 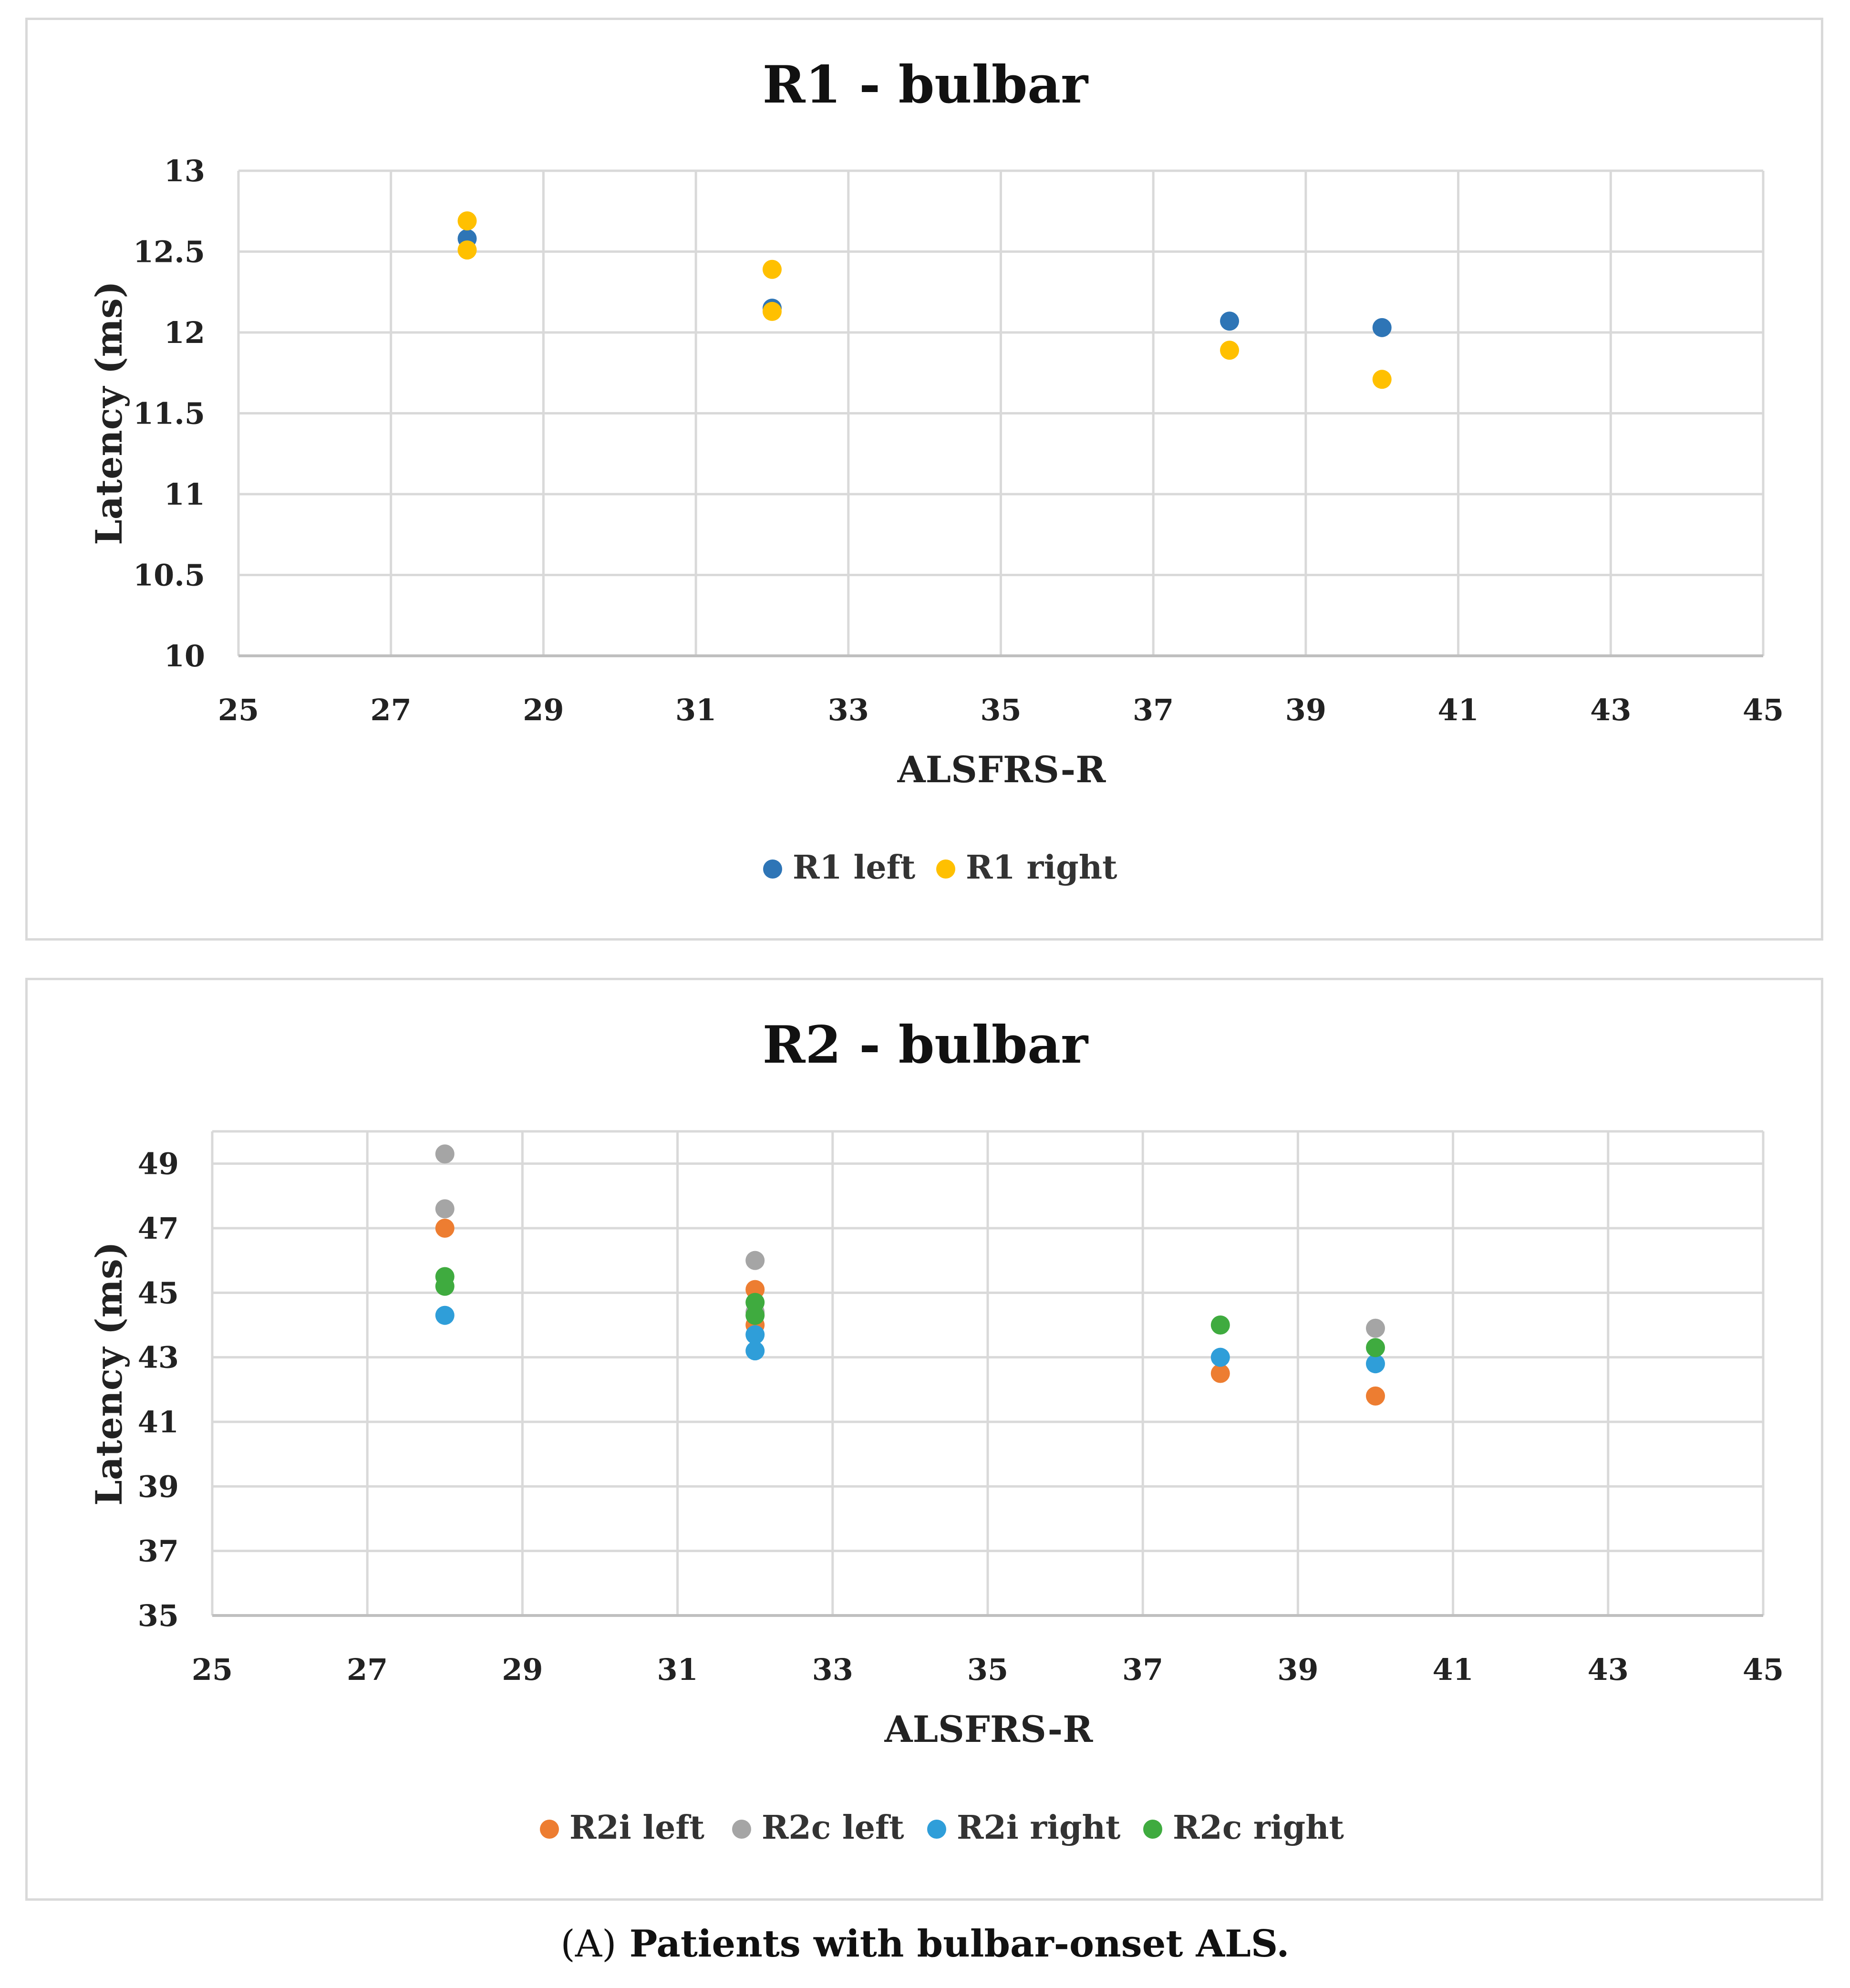 I want to click on r1-x-tick-label: 27, so click(x=392, y=710).